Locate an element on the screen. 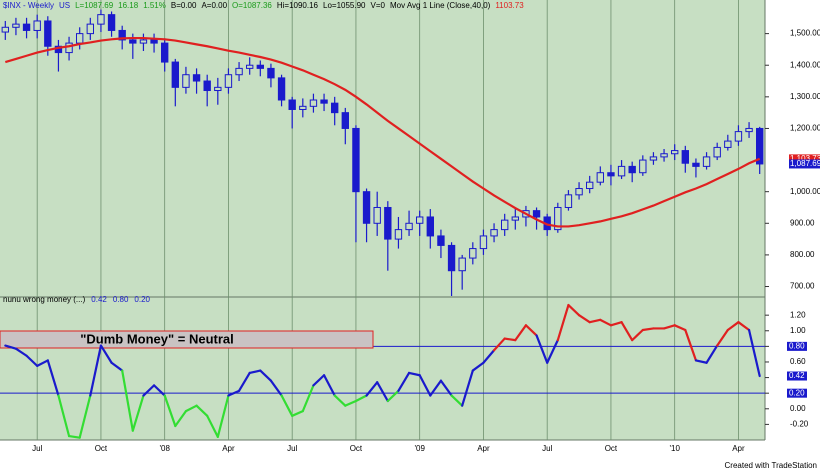 Image resolution: width=820 pixels, height=472 pixels. x-tick-label: Apr is located at coordinates (738, 448).